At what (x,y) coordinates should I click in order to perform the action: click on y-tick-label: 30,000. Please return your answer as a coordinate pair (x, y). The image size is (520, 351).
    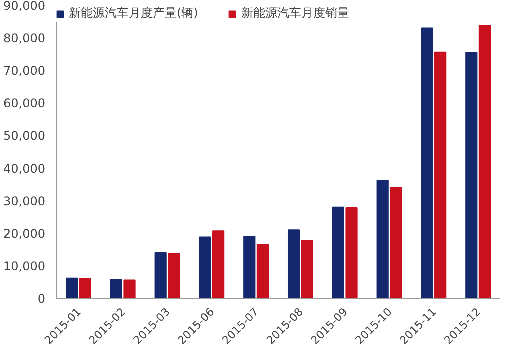
    Looking at the image, I should click on (25, 201).